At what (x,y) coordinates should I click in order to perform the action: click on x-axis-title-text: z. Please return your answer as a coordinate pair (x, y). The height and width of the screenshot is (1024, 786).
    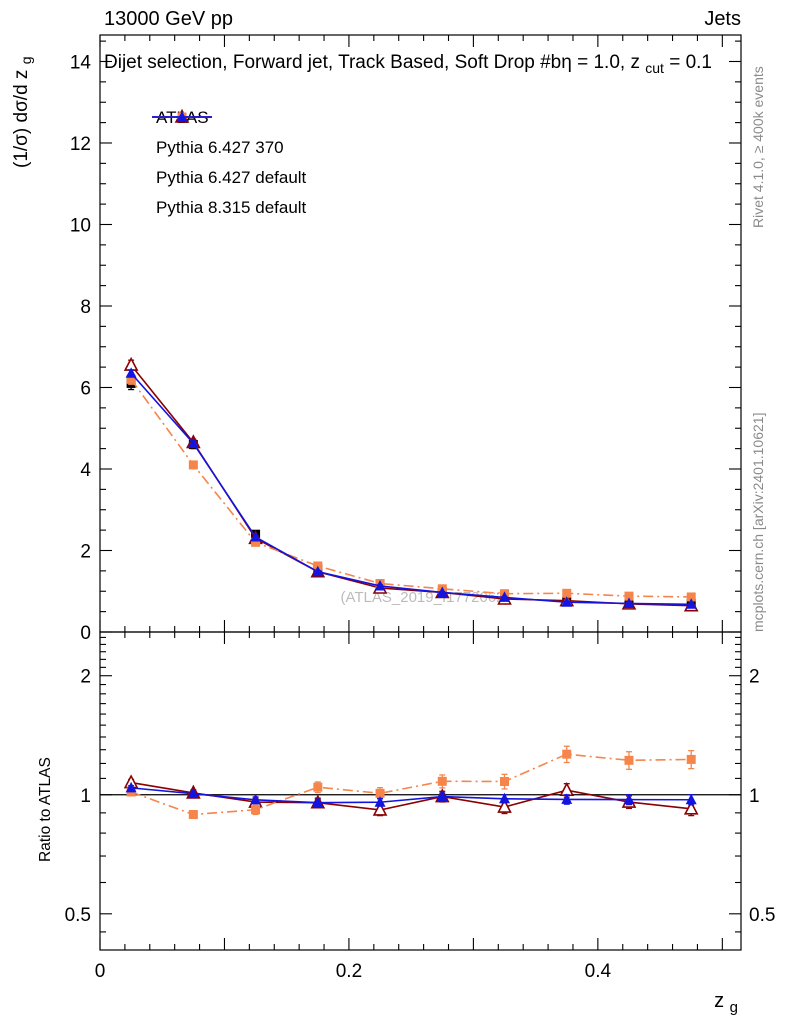
    Looking at the image, I should click on (719, 1001).